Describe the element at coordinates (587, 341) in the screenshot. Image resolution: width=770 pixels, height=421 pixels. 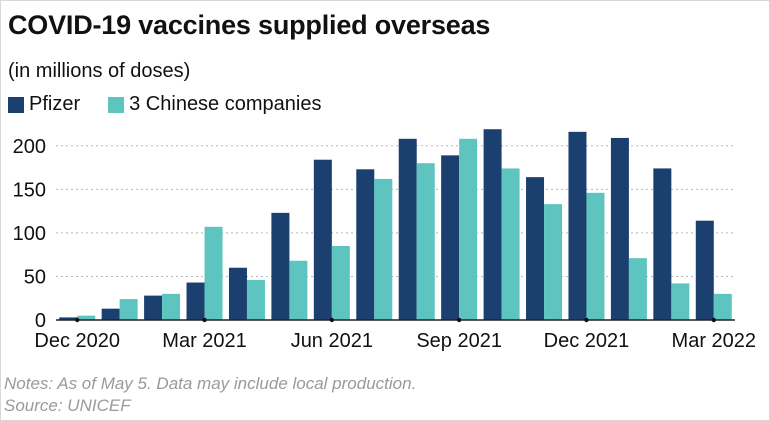
I see `x-tick-label: Dec 2021` at that location.